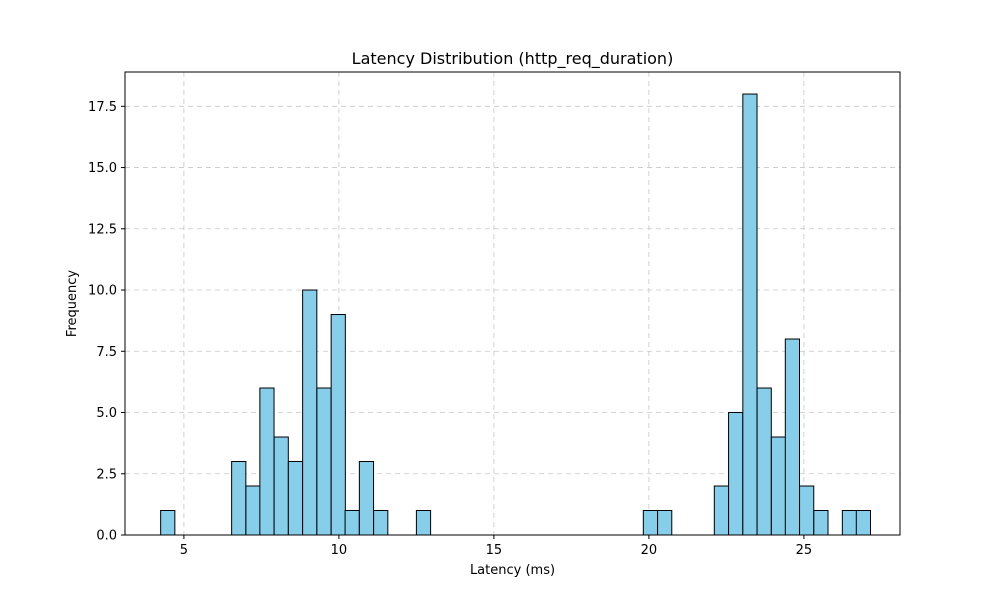 This screenshot has height=600, width=1000. What do you see at coordinates (339, 550) in the screenshot?
I see `x-tick-label: 10` at bounding box center [339, 550].